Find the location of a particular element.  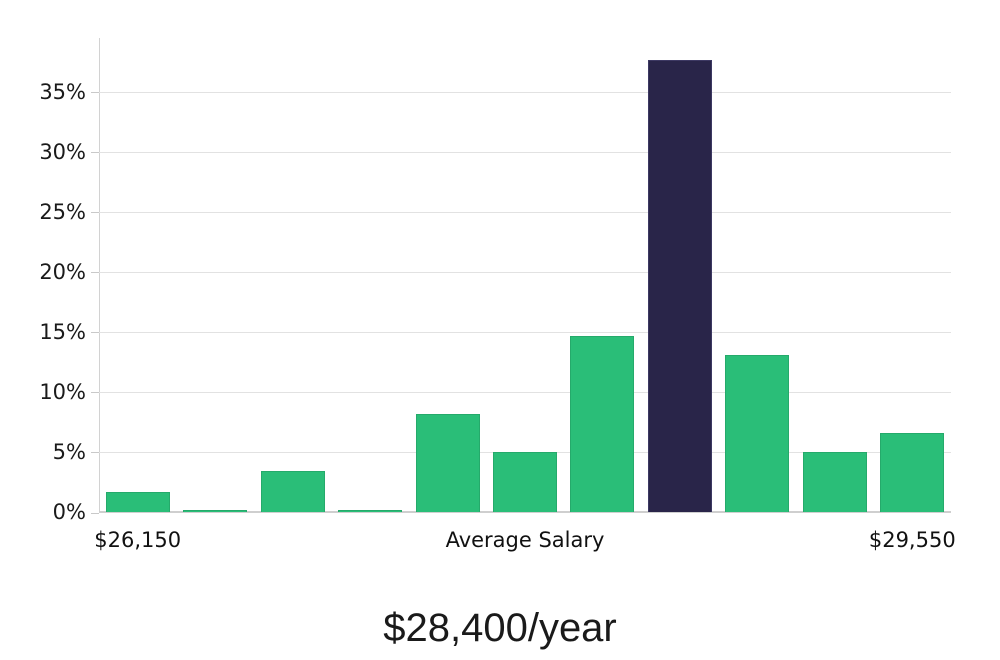

x-axis-label: Average Salary is located at coordinates (525, 540).